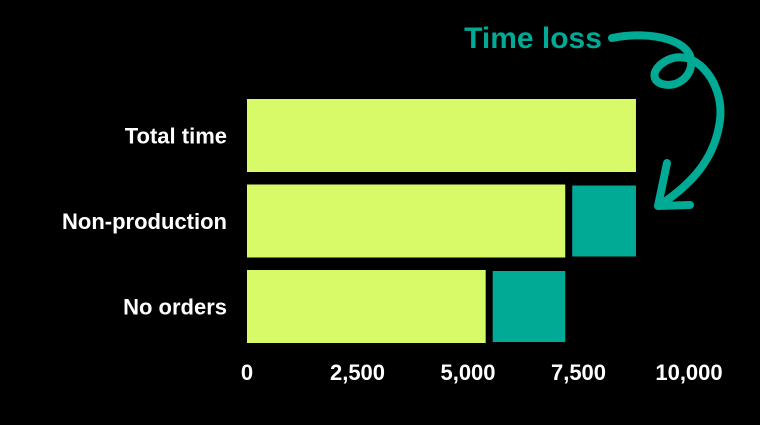 This screenshot has width=760, height=425. Describe the element at coordinates (357, 372) in the screenshot. I see `x-tick-label: 2,500` at that location.